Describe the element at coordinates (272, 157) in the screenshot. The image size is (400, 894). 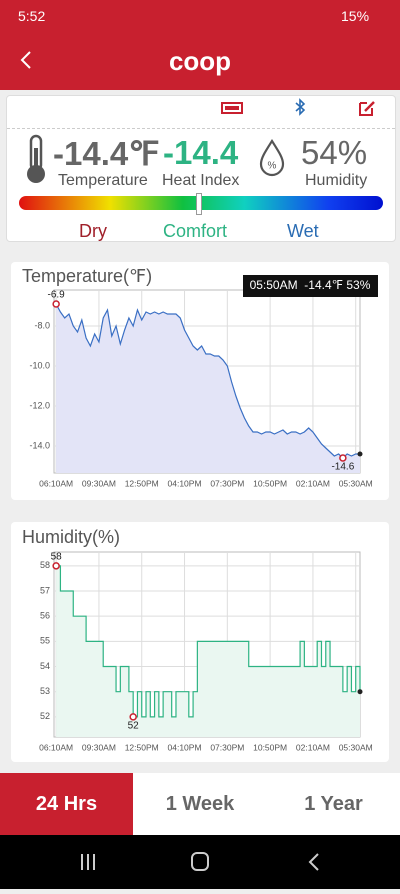
I see `humidity-icon: %` at that location.